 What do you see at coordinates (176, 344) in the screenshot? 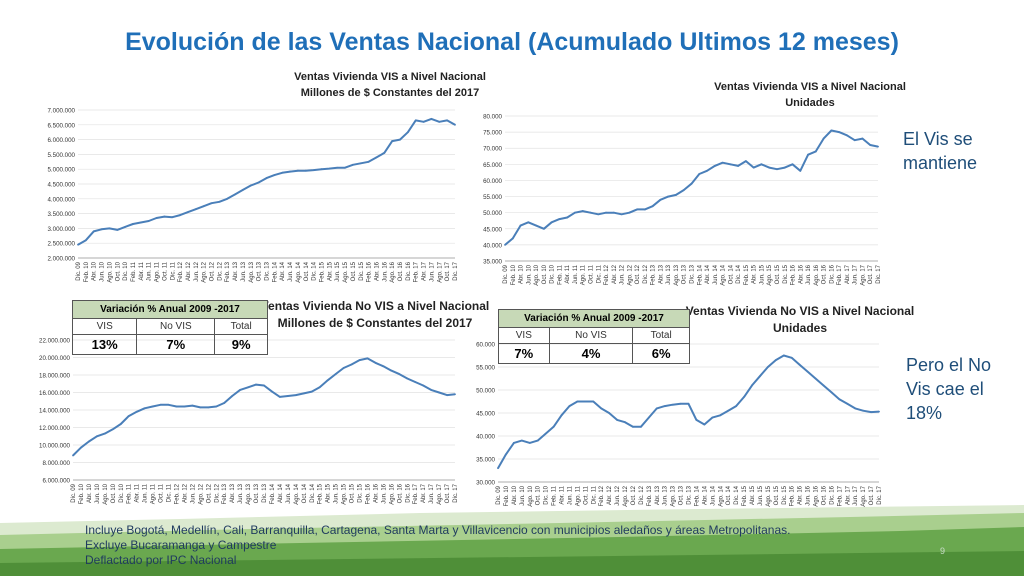
I see `table-value-novis: 7%` at bounding box center [176, 344].